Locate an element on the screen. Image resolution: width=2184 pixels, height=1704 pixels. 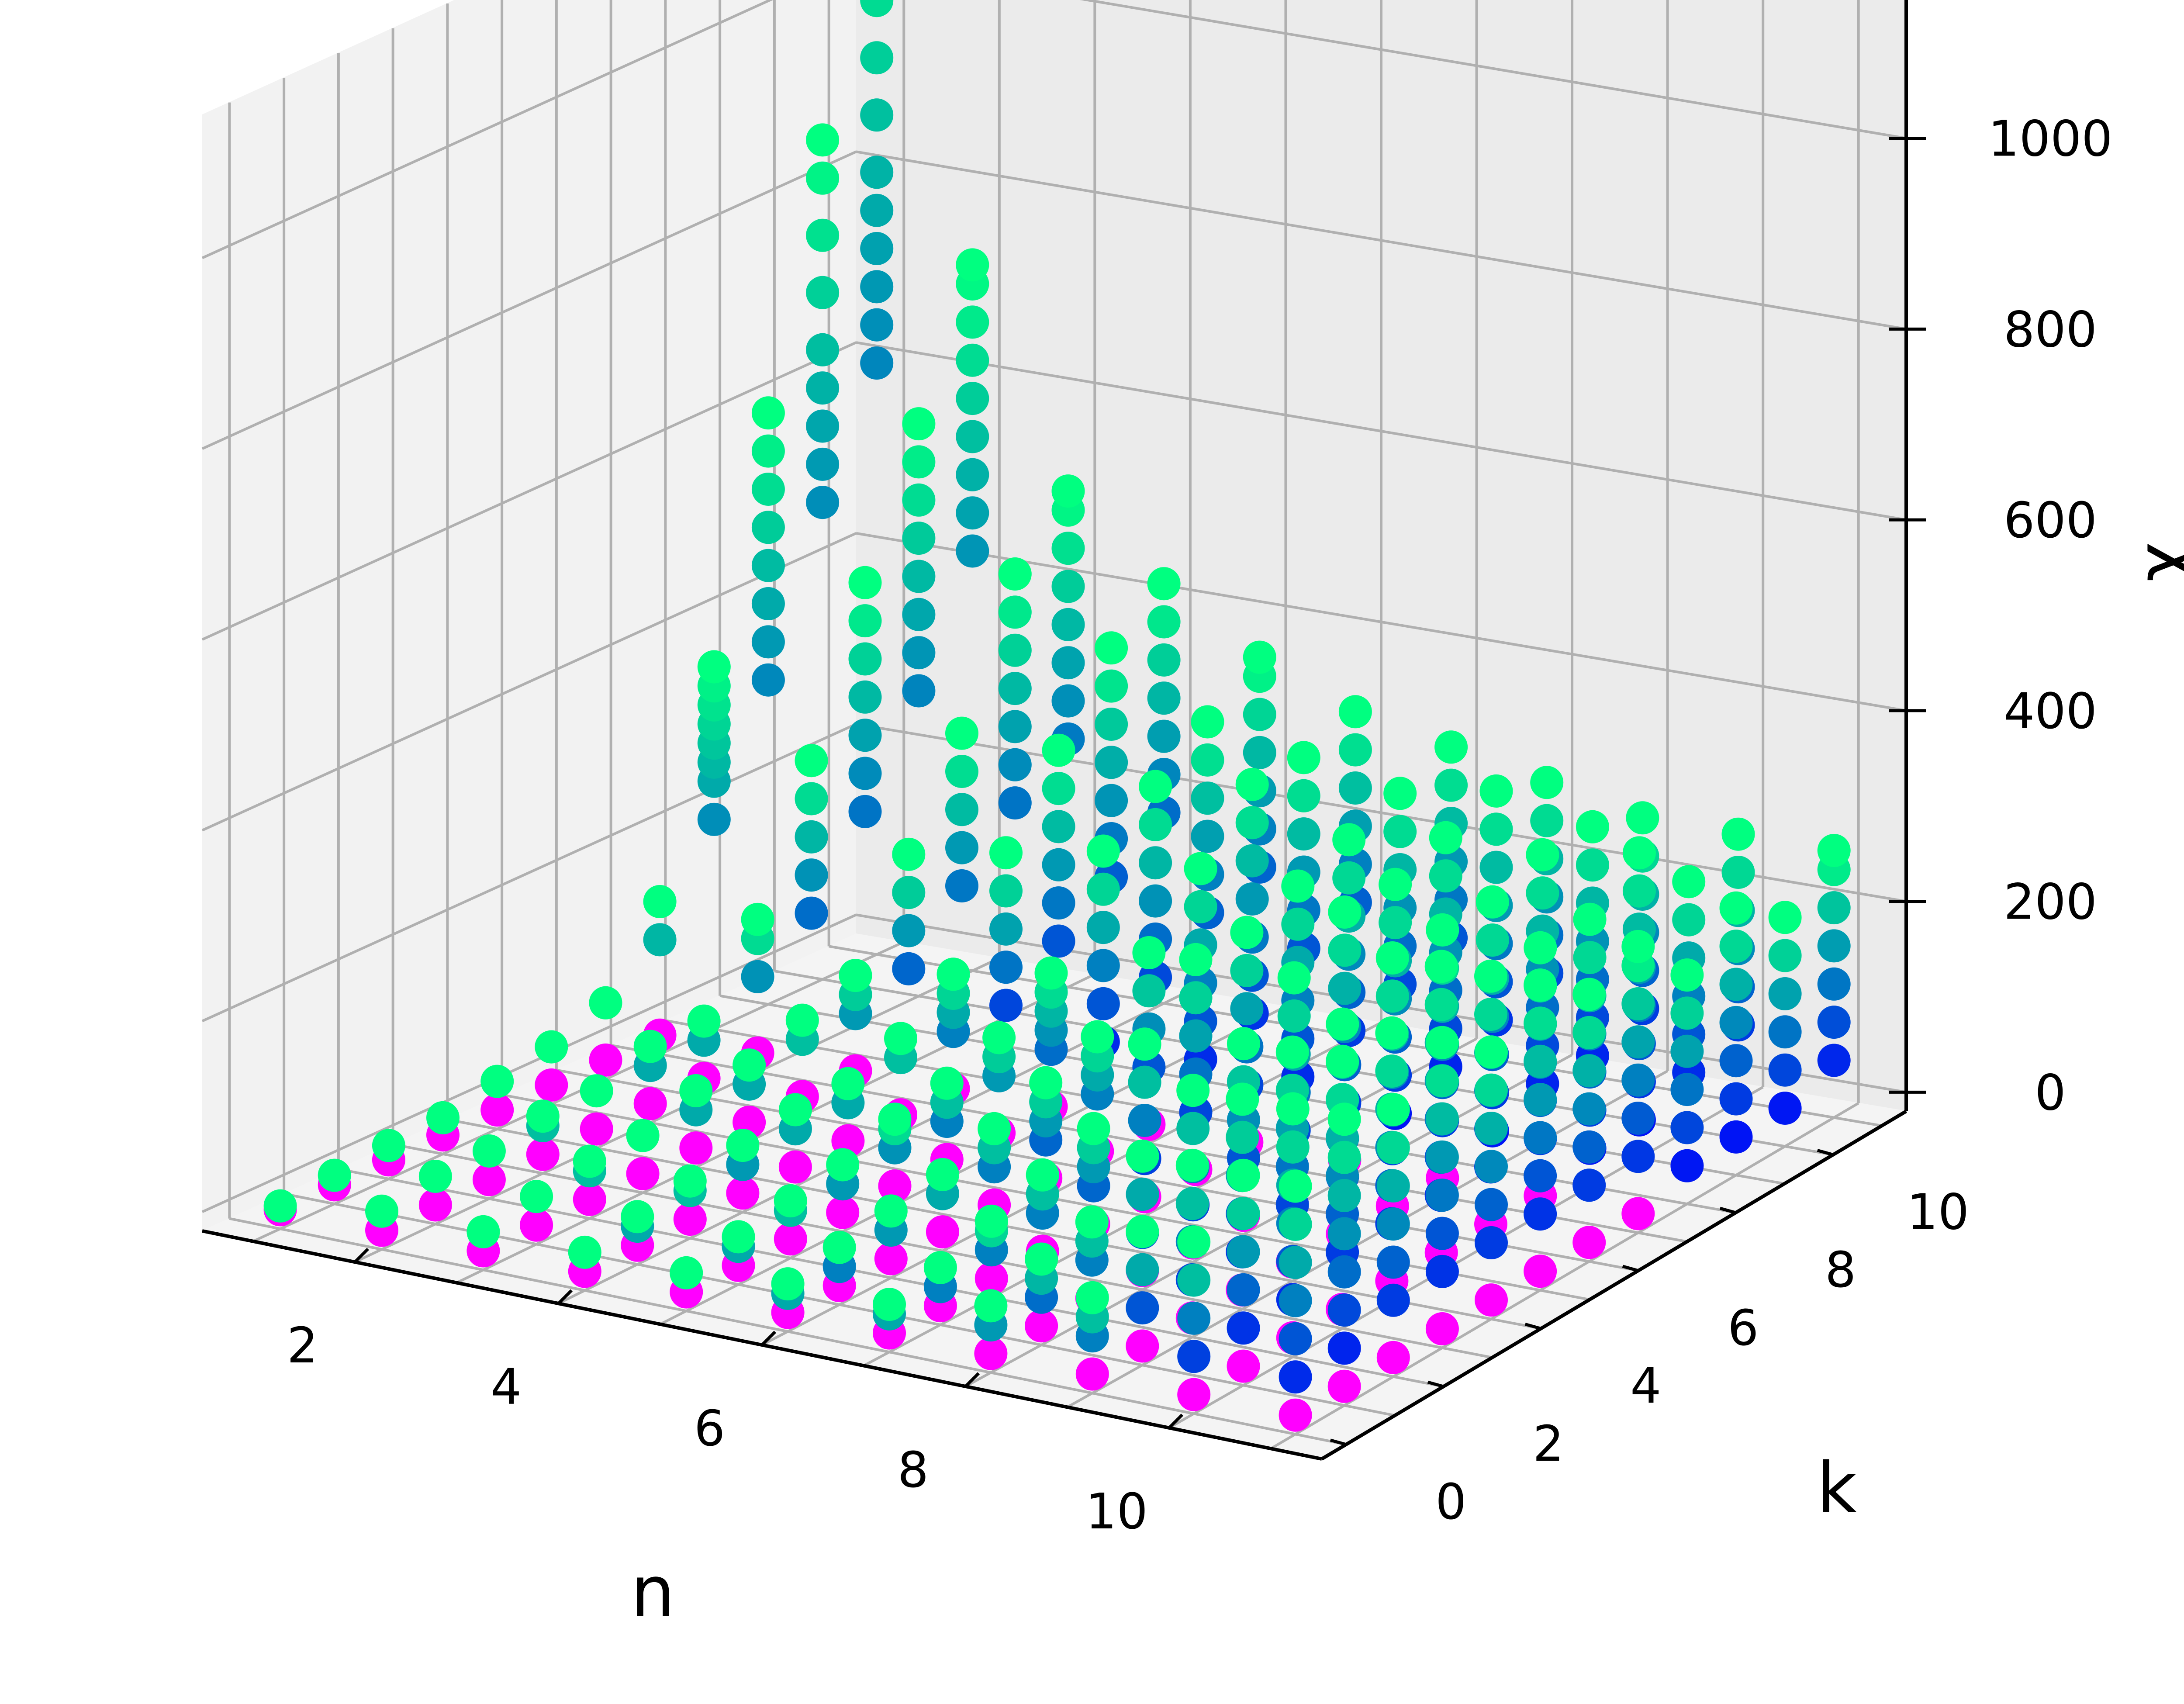
z-tick-label: 200 is located at coordinates (2050, 902).